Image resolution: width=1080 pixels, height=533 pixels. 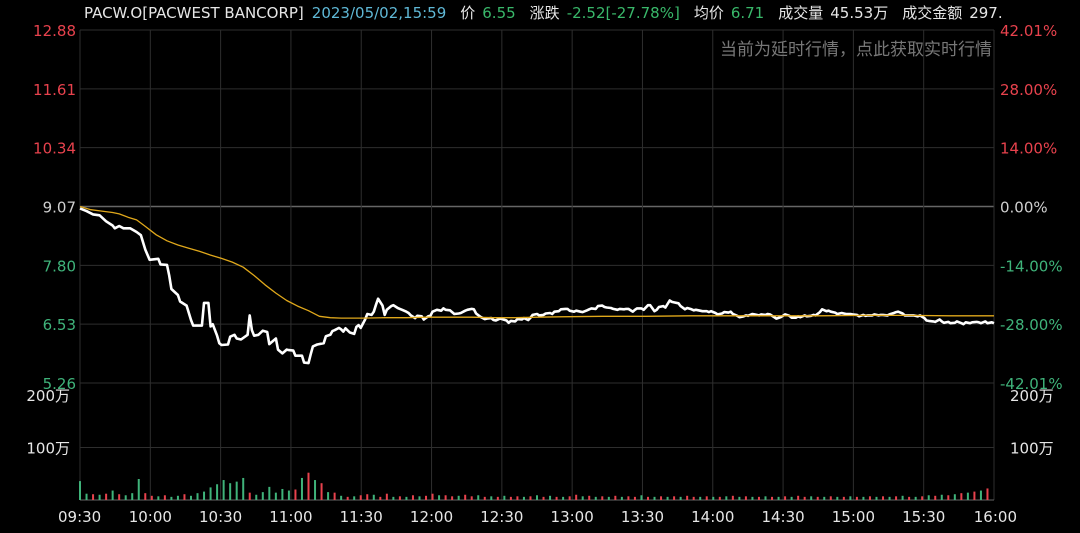 What do you see at coordinates (79, 517) in the screenshot?
I see `time-tick-label: 09:30` at bounding box center [79, 517].